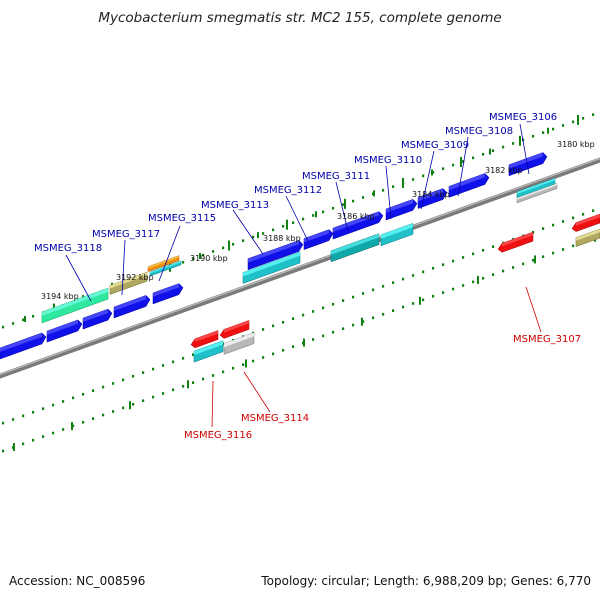 The height and width of the screenshot is (600, 600). Describe the element at coordinates (239, 343) in the screenshot. I see `feature-gray` at that location.